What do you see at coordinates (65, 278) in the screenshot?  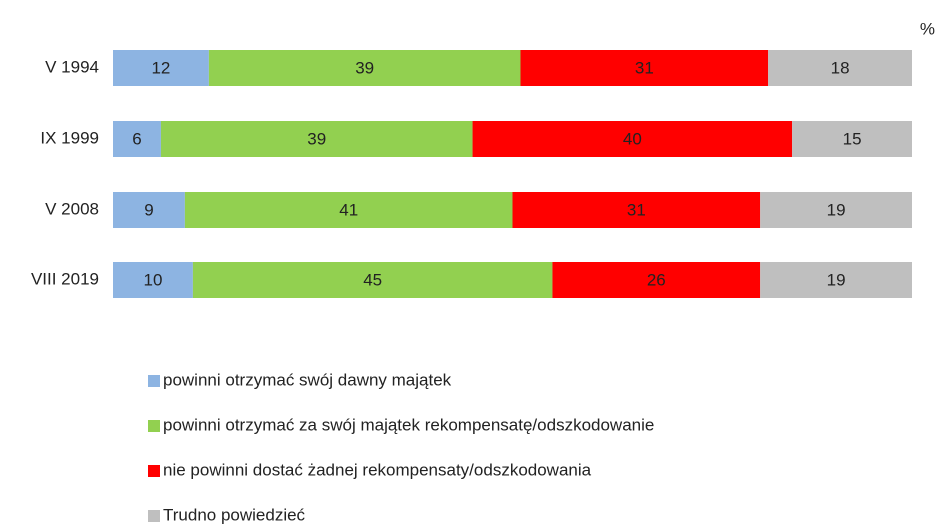 I see `category-label: VIII 2019` at bounding box center [65, 278].